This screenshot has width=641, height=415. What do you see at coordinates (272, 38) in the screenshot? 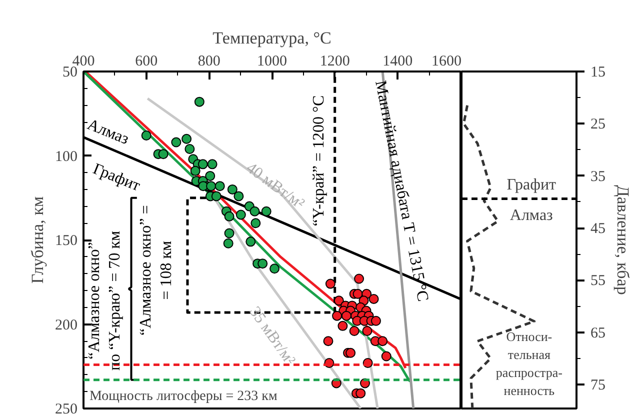
I see `x-axis-title: Температура, °C` at bounding box center [272, 38].